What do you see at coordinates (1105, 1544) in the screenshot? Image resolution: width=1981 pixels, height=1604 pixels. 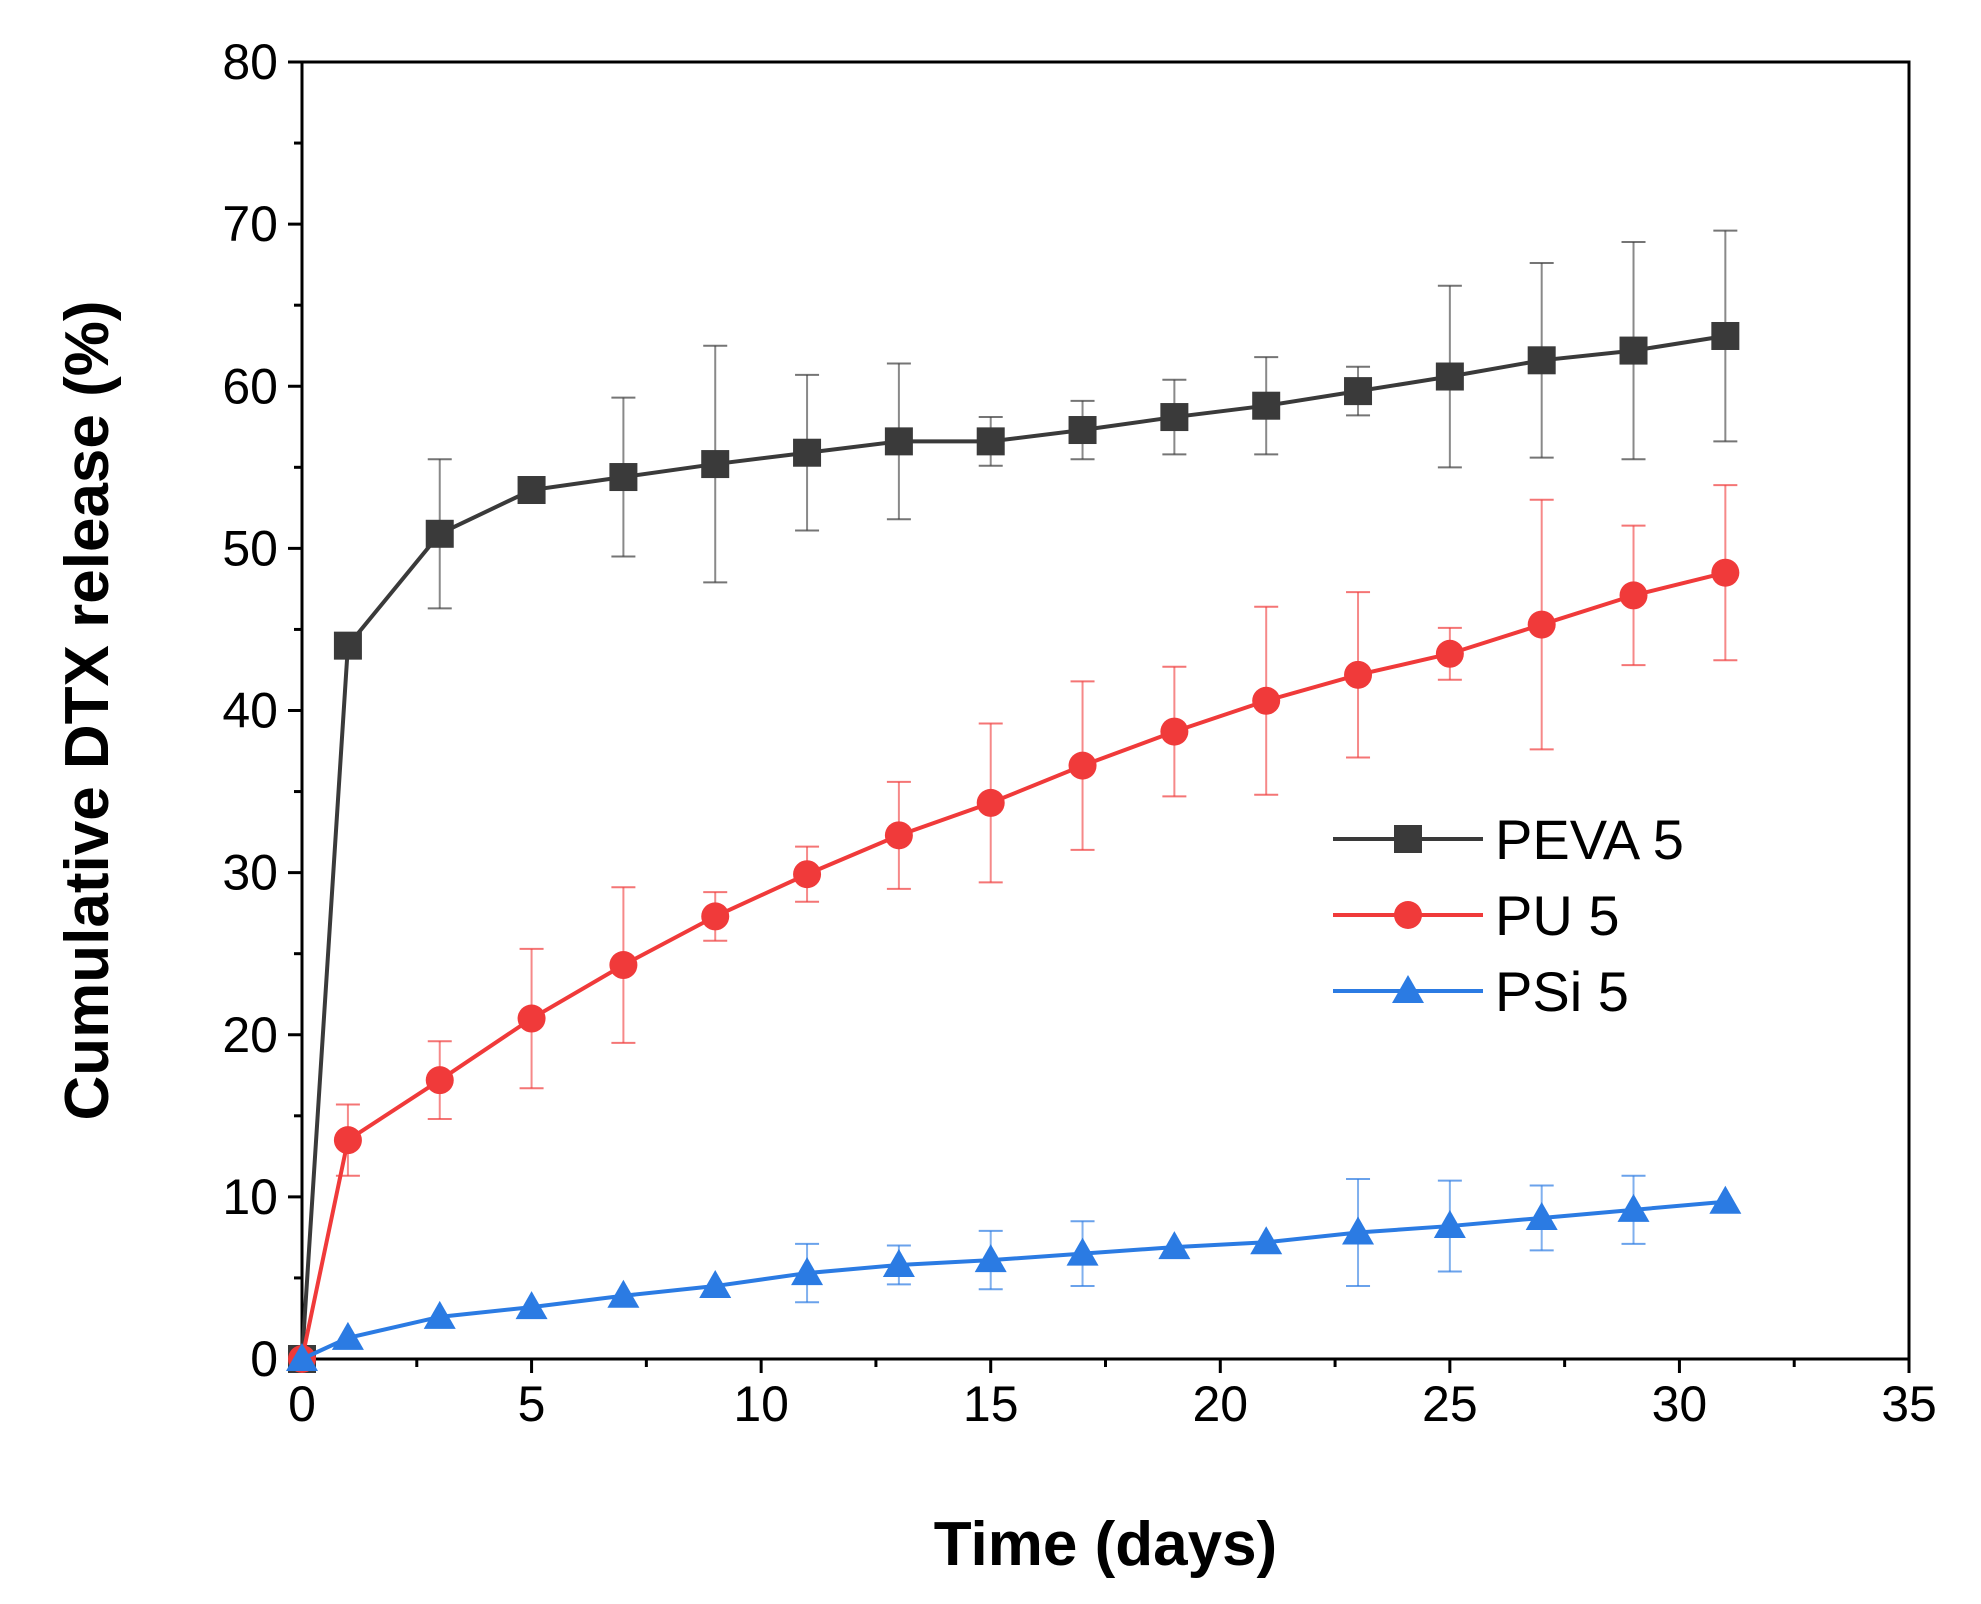 I see `x-axis-title: Time (days)` at bounding box center [1105, 1544].